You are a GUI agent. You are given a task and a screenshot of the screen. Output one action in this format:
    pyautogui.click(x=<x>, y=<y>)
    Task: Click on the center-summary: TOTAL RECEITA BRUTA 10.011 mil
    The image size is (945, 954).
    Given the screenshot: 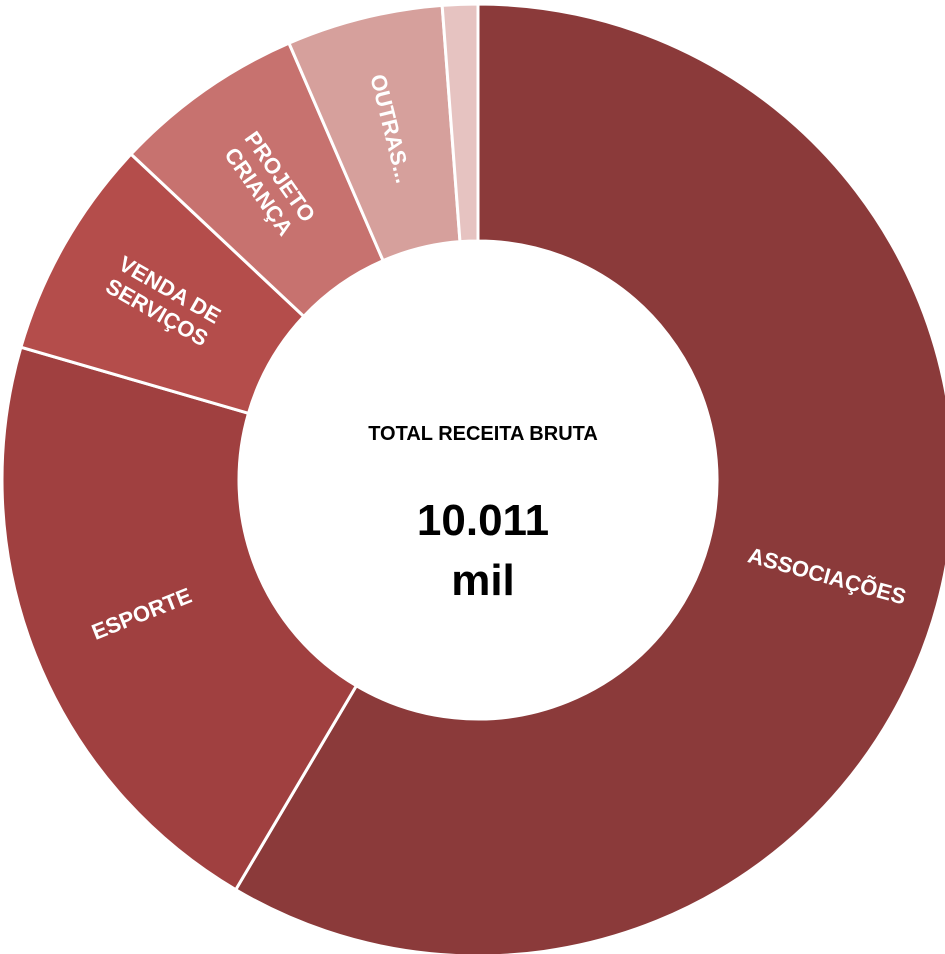 What is the action you would take?
    pyautogui.click(x=483, y=514)
    